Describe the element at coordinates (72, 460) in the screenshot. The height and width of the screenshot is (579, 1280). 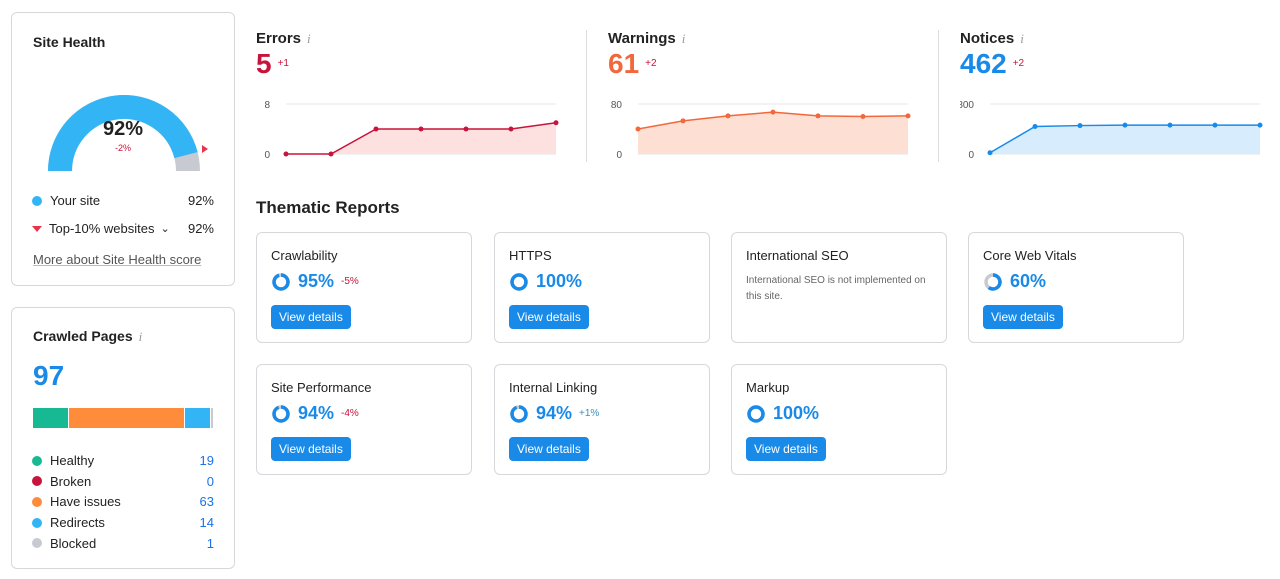
I see `legend-label: Healthy` at that location.